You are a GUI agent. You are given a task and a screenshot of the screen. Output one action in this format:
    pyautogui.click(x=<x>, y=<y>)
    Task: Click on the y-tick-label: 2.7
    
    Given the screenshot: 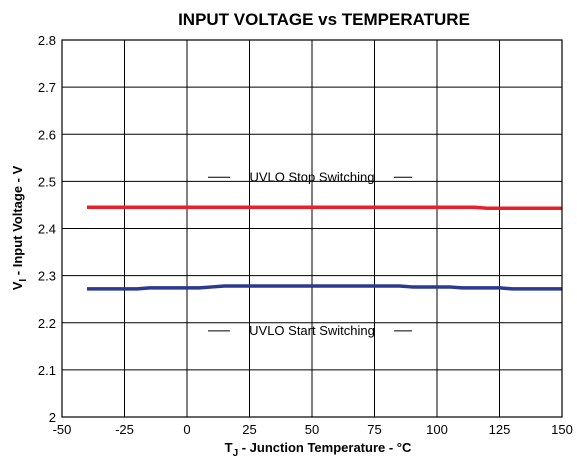 What is the action you would take?
    pyautogui.click(x=47, y=87)
    